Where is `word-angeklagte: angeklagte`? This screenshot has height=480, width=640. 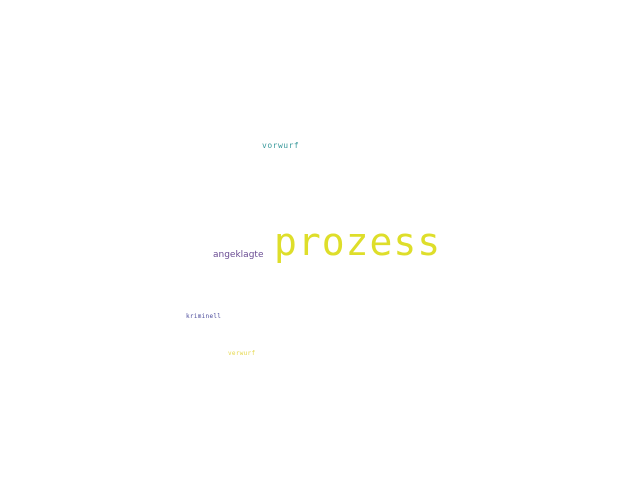
word-angeklagte: angeklagte is located at coordinates (238, 255).